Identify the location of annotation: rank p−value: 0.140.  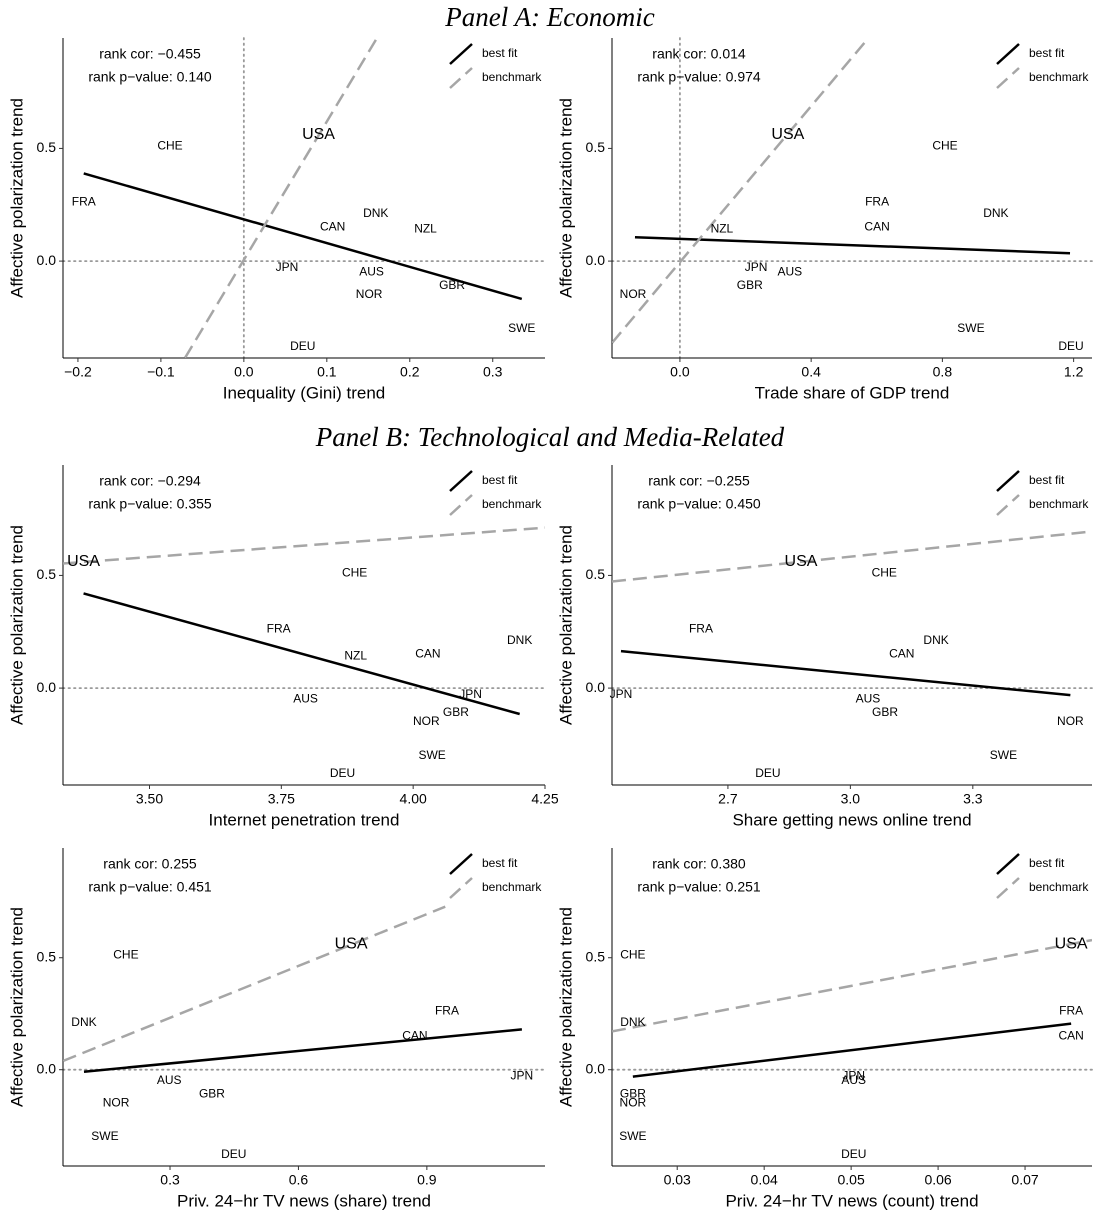
(150, 77).